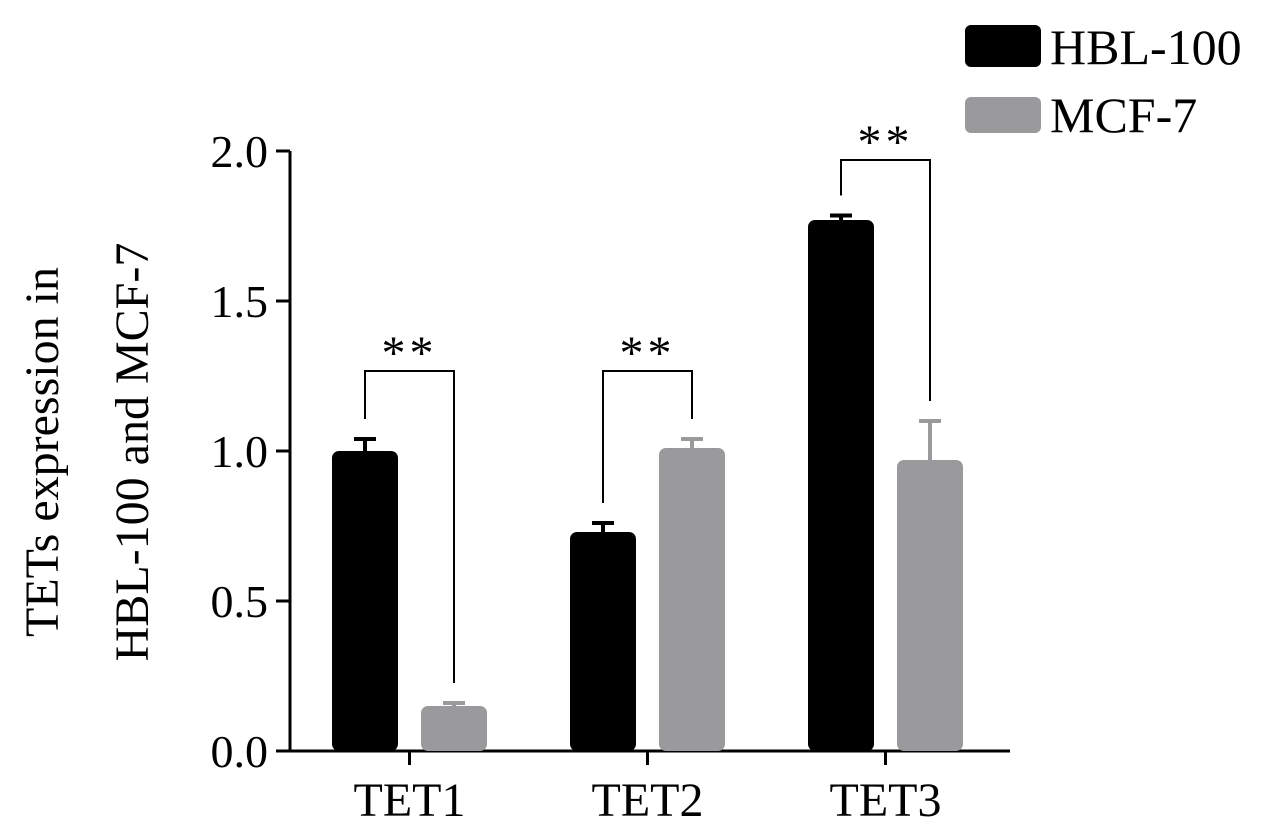 This screenshot has height=838, width=1283. I want to click on legend-label-mcf-7: MCF-7, so click(1123, 115).